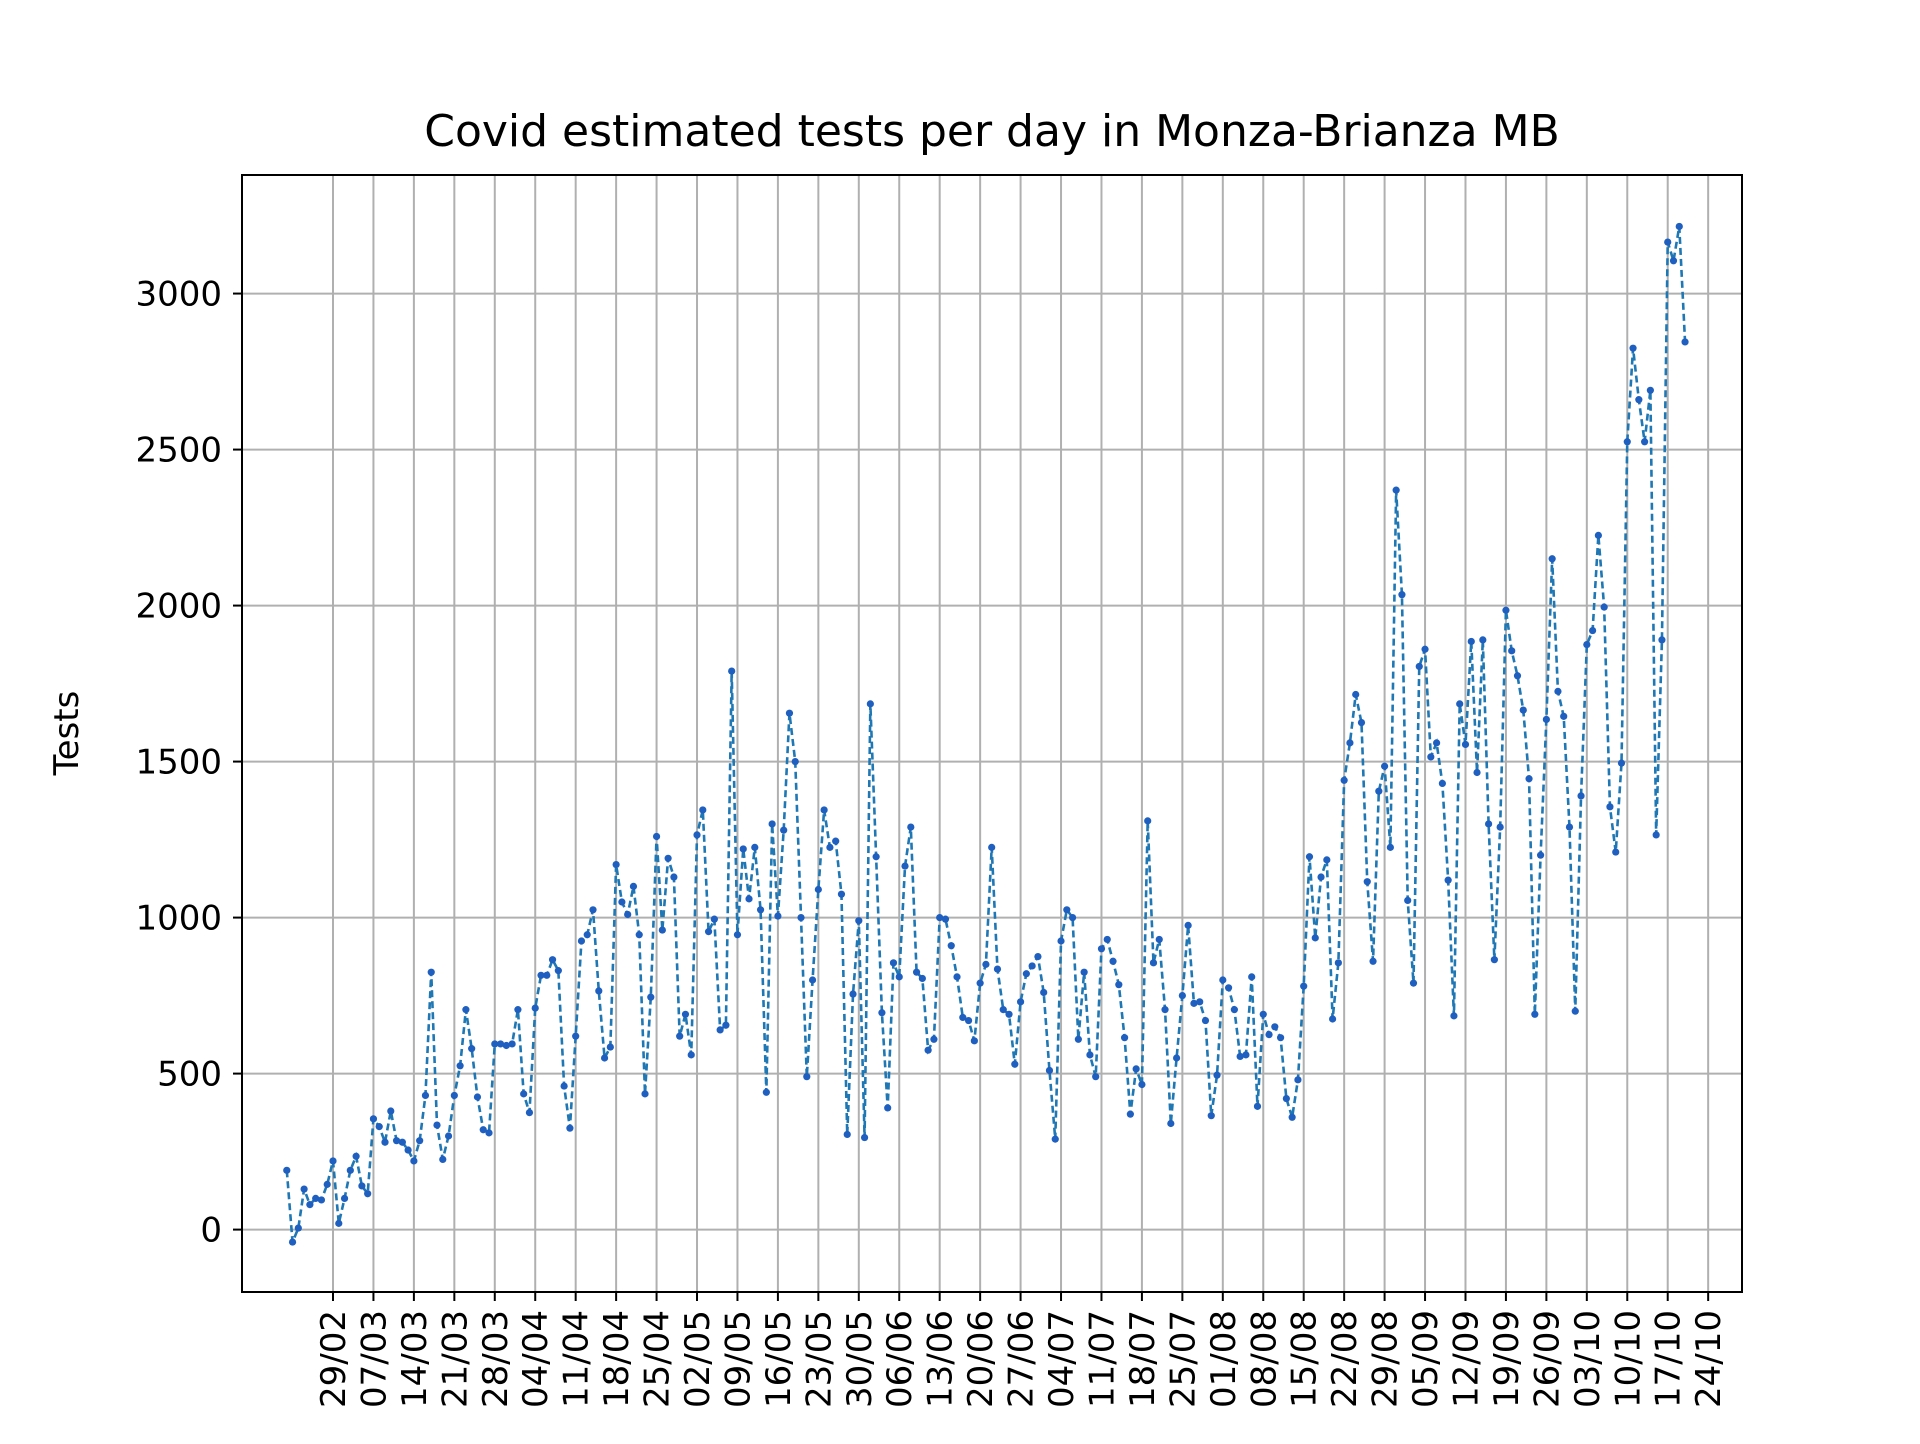 The width and height of the screenshot is (1920, 1444). Describe the element at coordinates (189, 1075) in the screenshot. I see `y-tick-label: 500` at that location.